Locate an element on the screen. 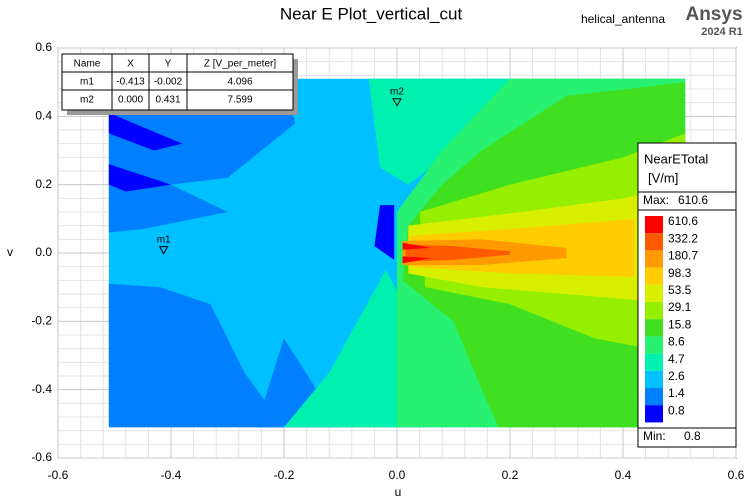  table-box is located at coordinates (177, 82).